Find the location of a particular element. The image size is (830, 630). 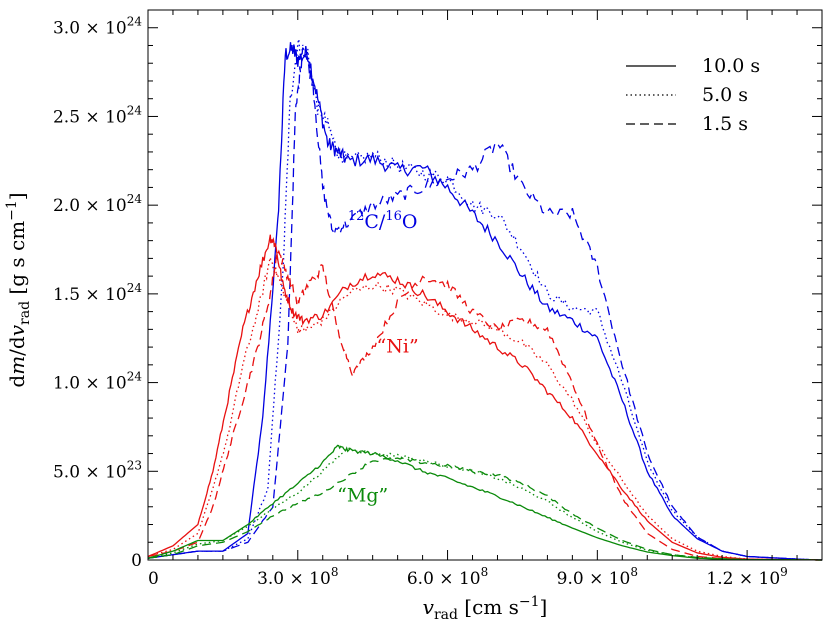

legend-label: 10.0 s is located at coordinates (731, 66).